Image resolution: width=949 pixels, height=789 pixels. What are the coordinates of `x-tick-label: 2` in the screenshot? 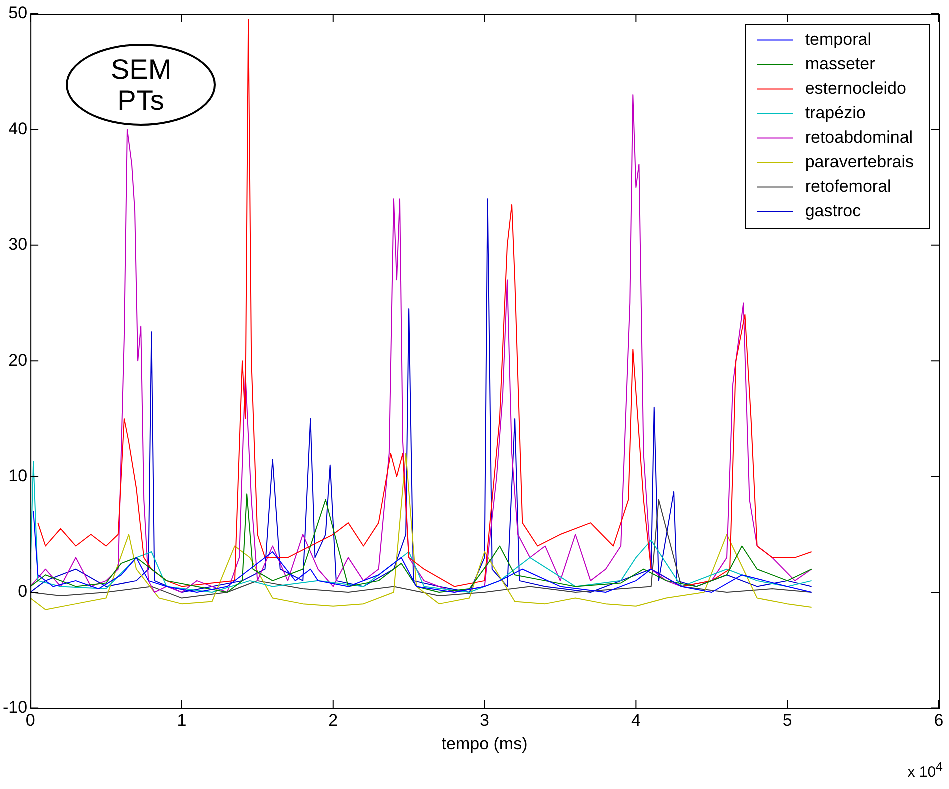 It's located at (333, 720).